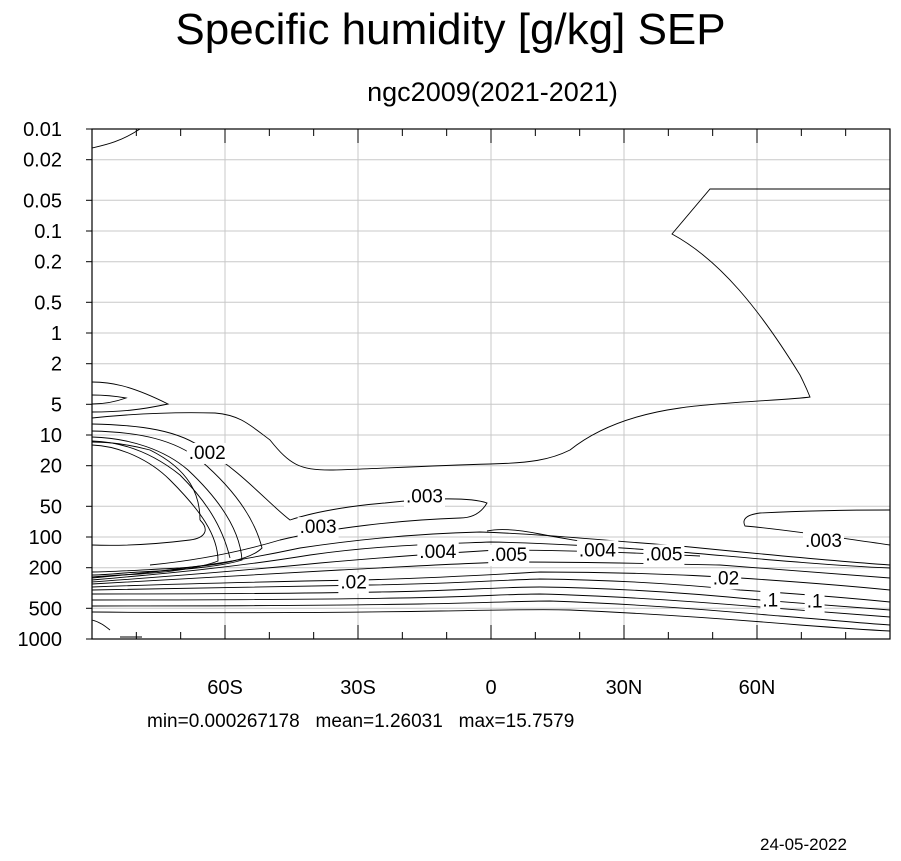 This screenshot has width=901, height=861. What do you see at coordinates (56, 365) in the screenshot?
I see `y-tick-label: 2` at bounding box center [56, 365].